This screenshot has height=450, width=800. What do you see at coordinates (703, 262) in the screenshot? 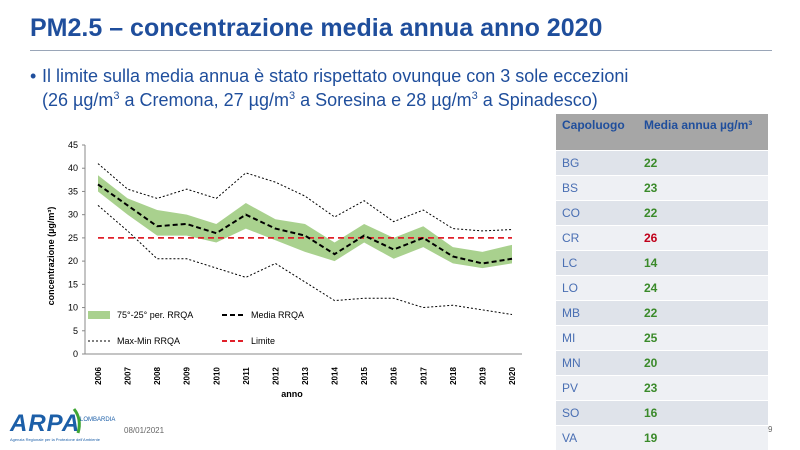
I see `media-annua-cell: 14` at bounding box center [703, 262].